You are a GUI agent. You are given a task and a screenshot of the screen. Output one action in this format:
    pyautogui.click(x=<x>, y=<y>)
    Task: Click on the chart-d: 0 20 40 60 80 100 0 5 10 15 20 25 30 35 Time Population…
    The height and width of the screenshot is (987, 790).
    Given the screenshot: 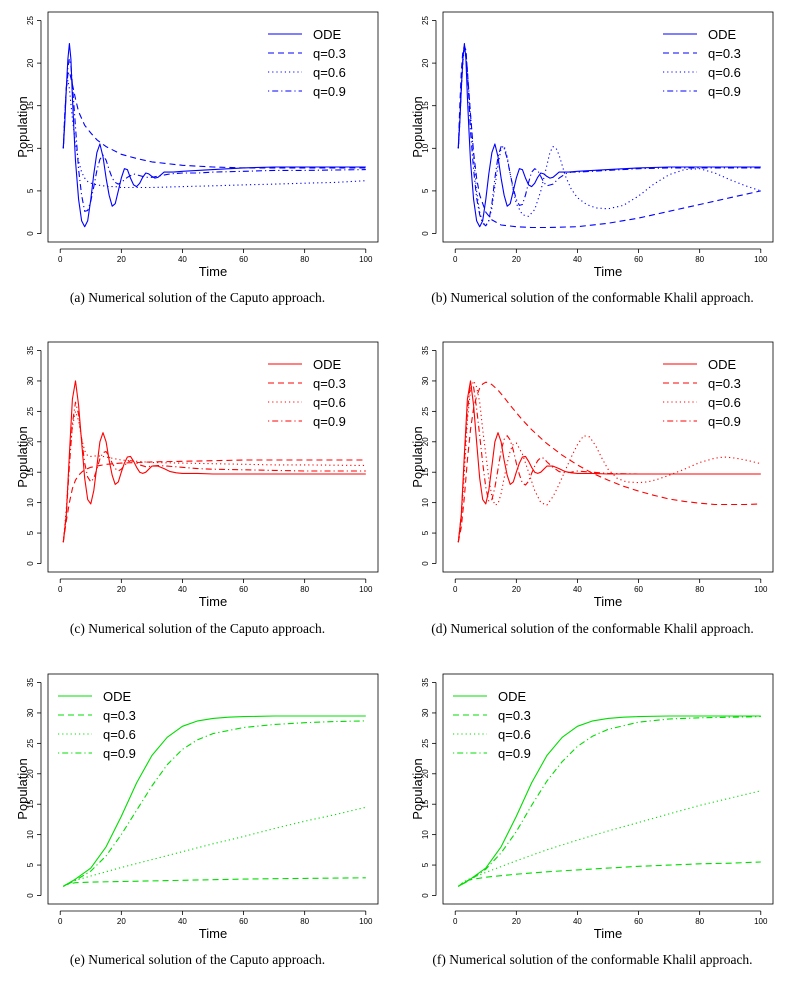 What is the action you would take?
    pyautogui.click(x=592, y=475)
    